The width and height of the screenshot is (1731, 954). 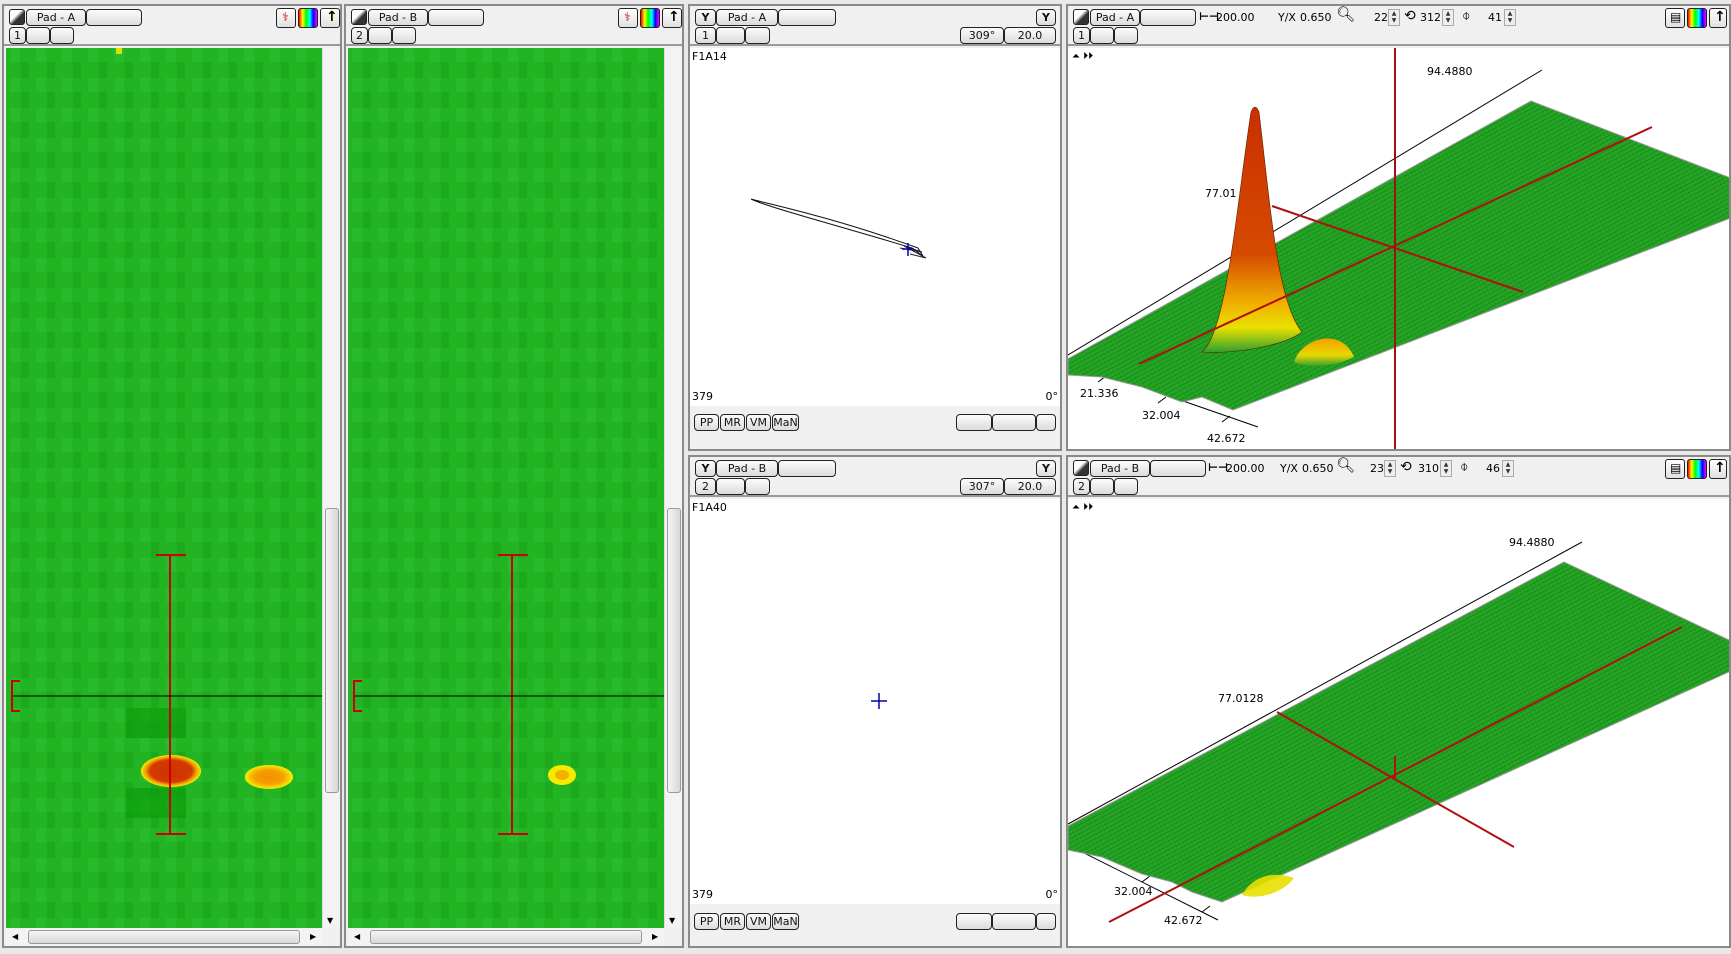 I want to click on axis-label: 21.336, so click(x=1099, y=393).